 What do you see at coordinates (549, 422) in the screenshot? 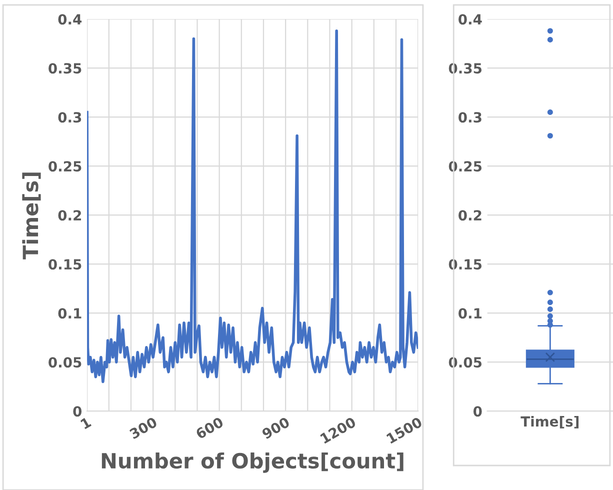
I see `x-tick-label: Time[s]` at bounding box center [549, 422].